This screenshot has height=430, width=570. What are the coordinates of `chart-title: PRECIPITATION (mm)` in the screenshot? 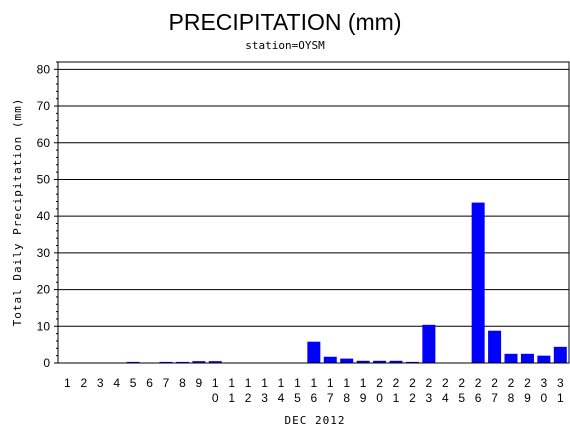 It's located at (285, 22).